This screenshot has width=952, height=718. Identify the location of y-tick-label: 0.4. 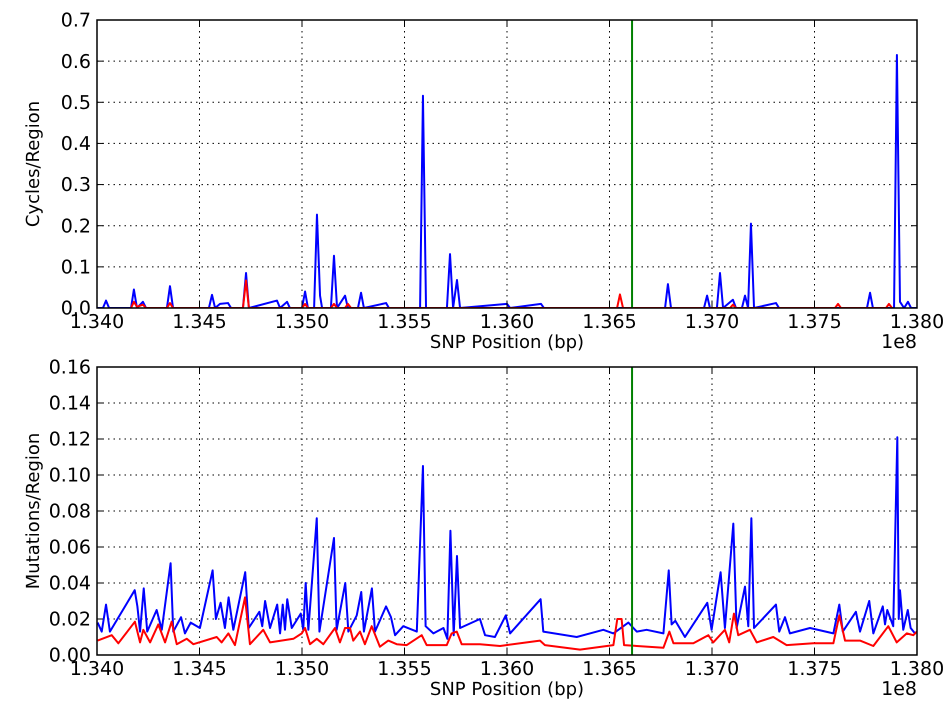
(75, 144).